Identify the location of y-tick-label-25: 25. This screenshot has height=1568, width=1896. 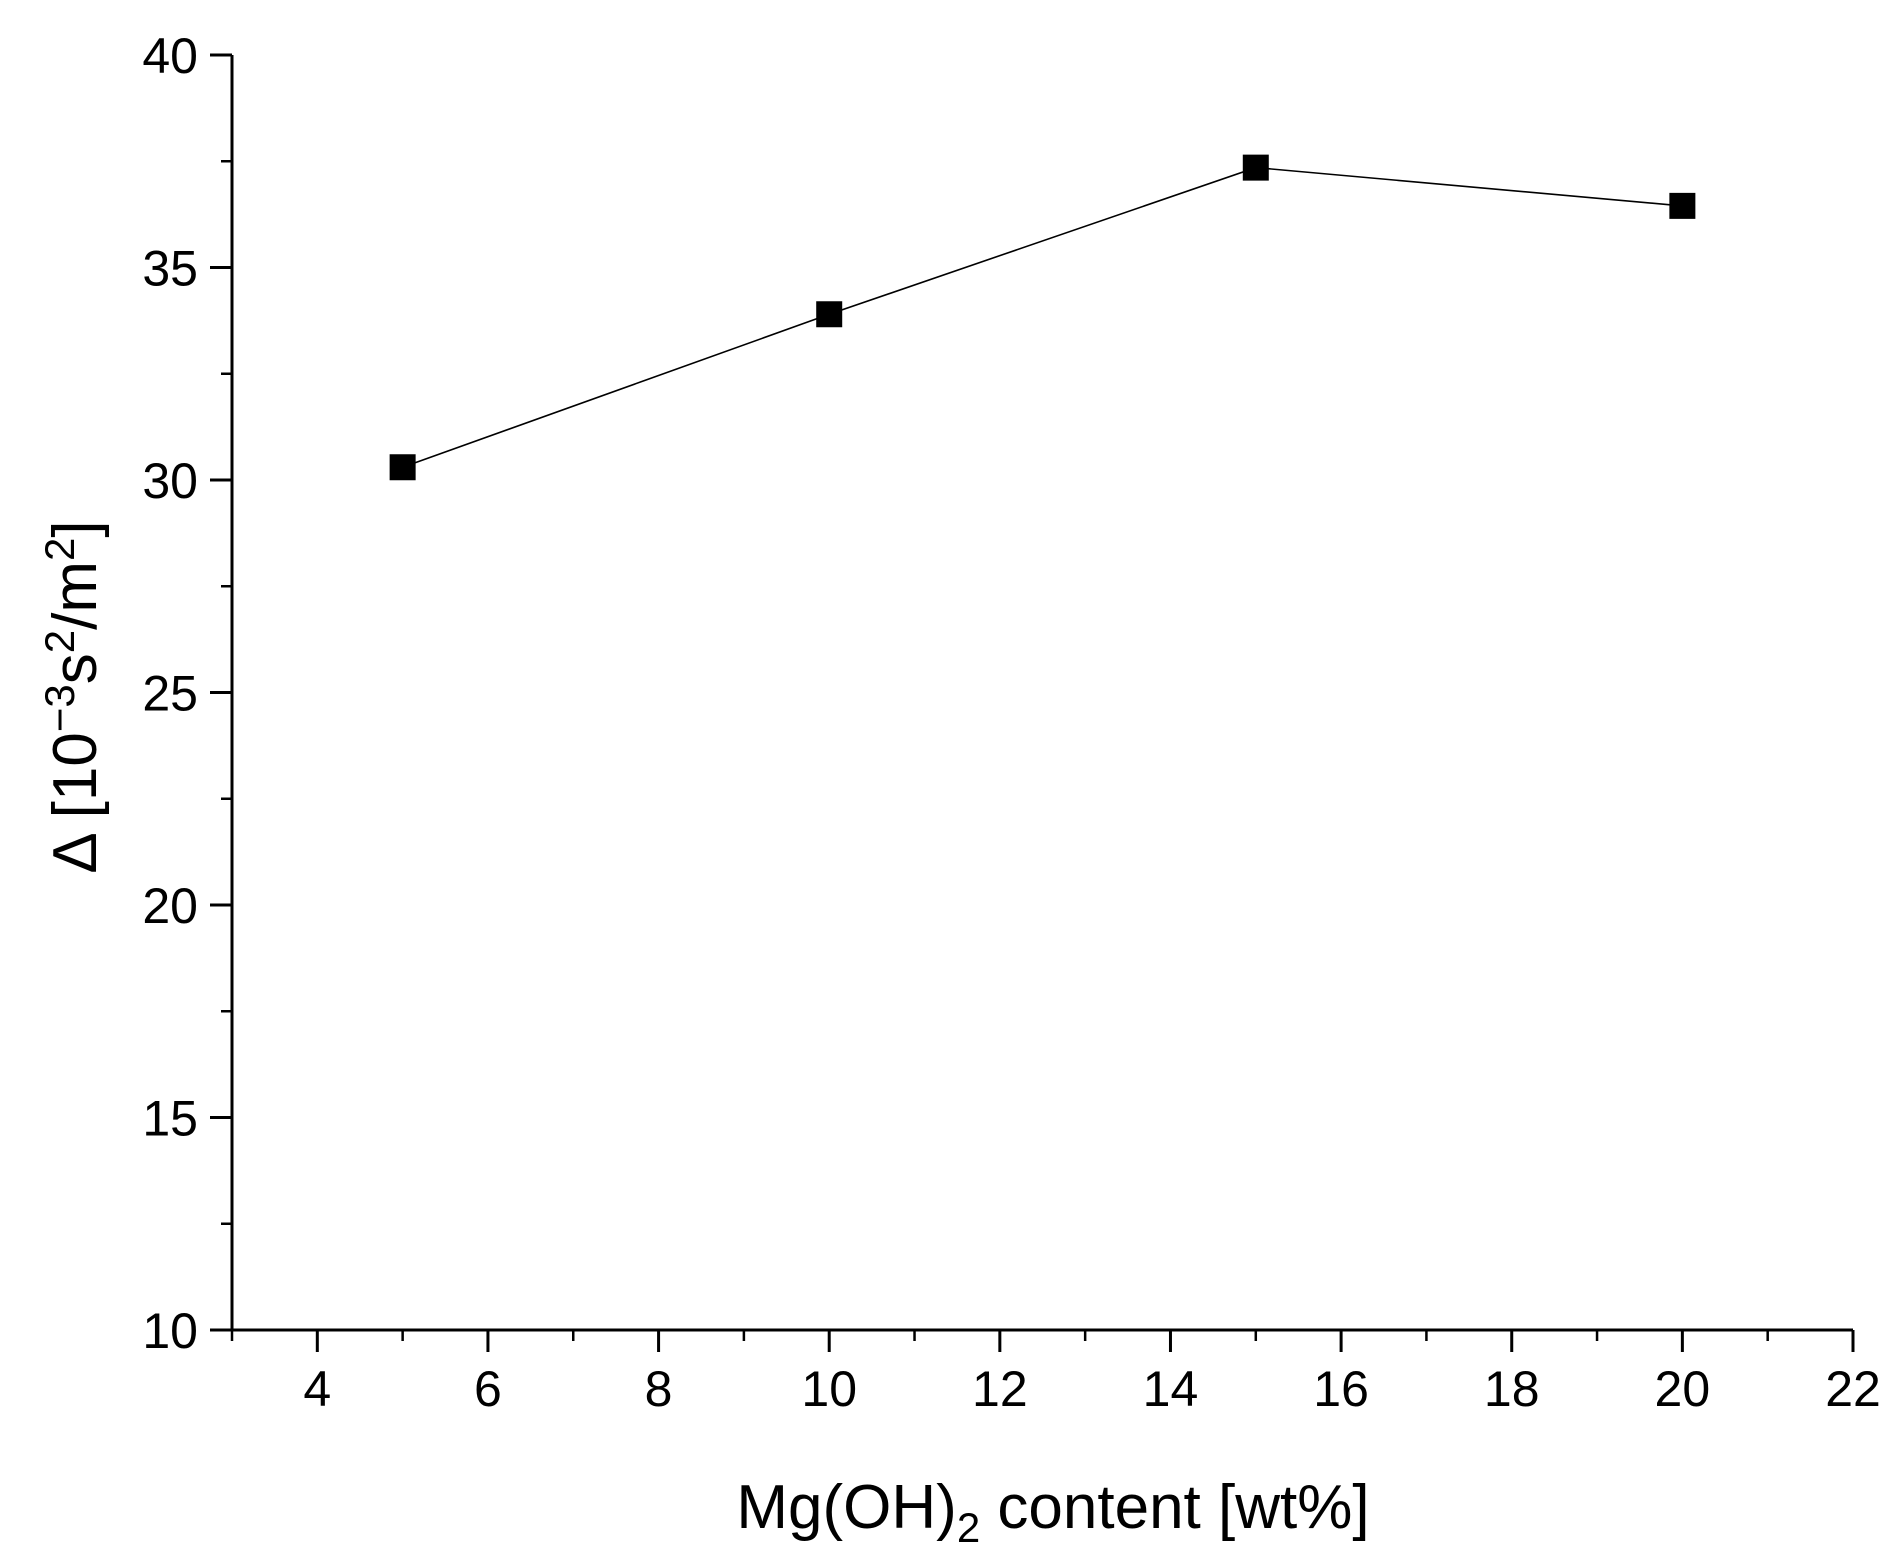
(170, 694).